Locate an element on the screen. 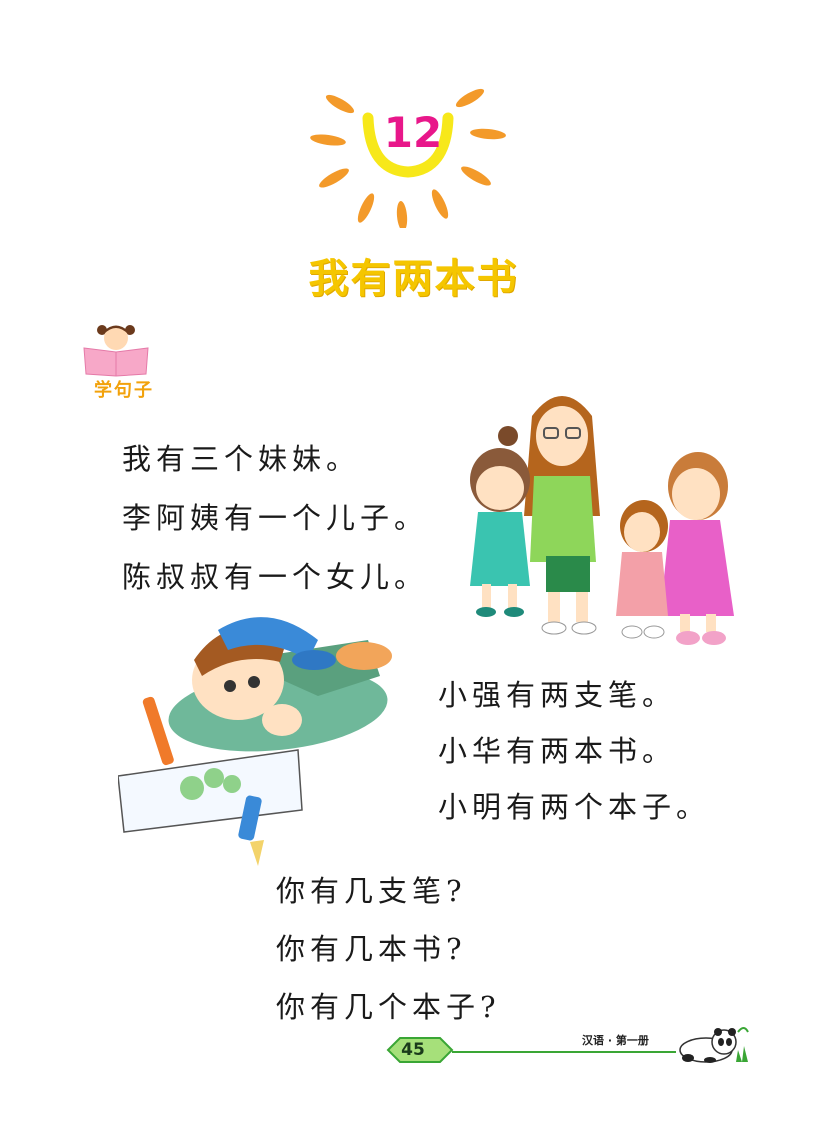 The width and height of the screenshot is (827, 1144). boy-drawing-illustration is located at coordinates (255, 741).